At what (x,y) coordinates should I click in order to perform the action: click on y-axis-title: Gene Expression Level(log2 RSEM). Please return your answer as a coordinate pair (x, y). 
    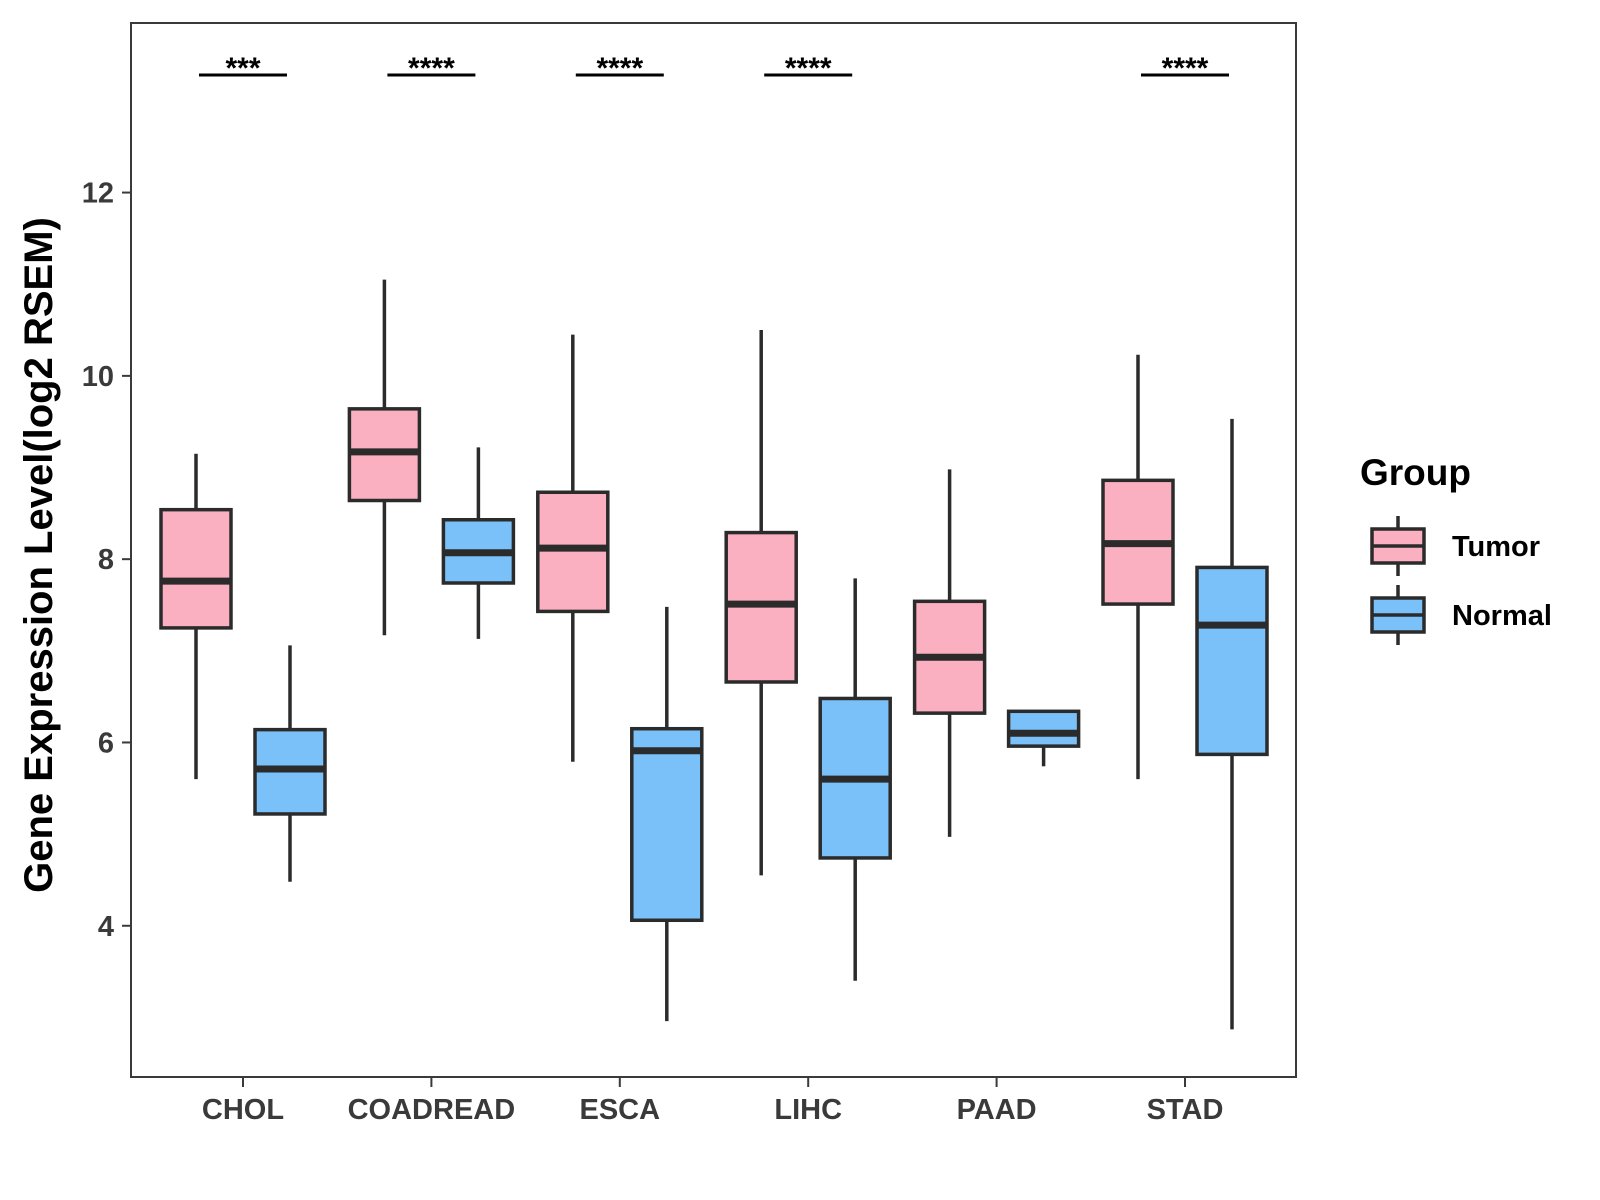
    Looking at the image, I should click on (39, 555).